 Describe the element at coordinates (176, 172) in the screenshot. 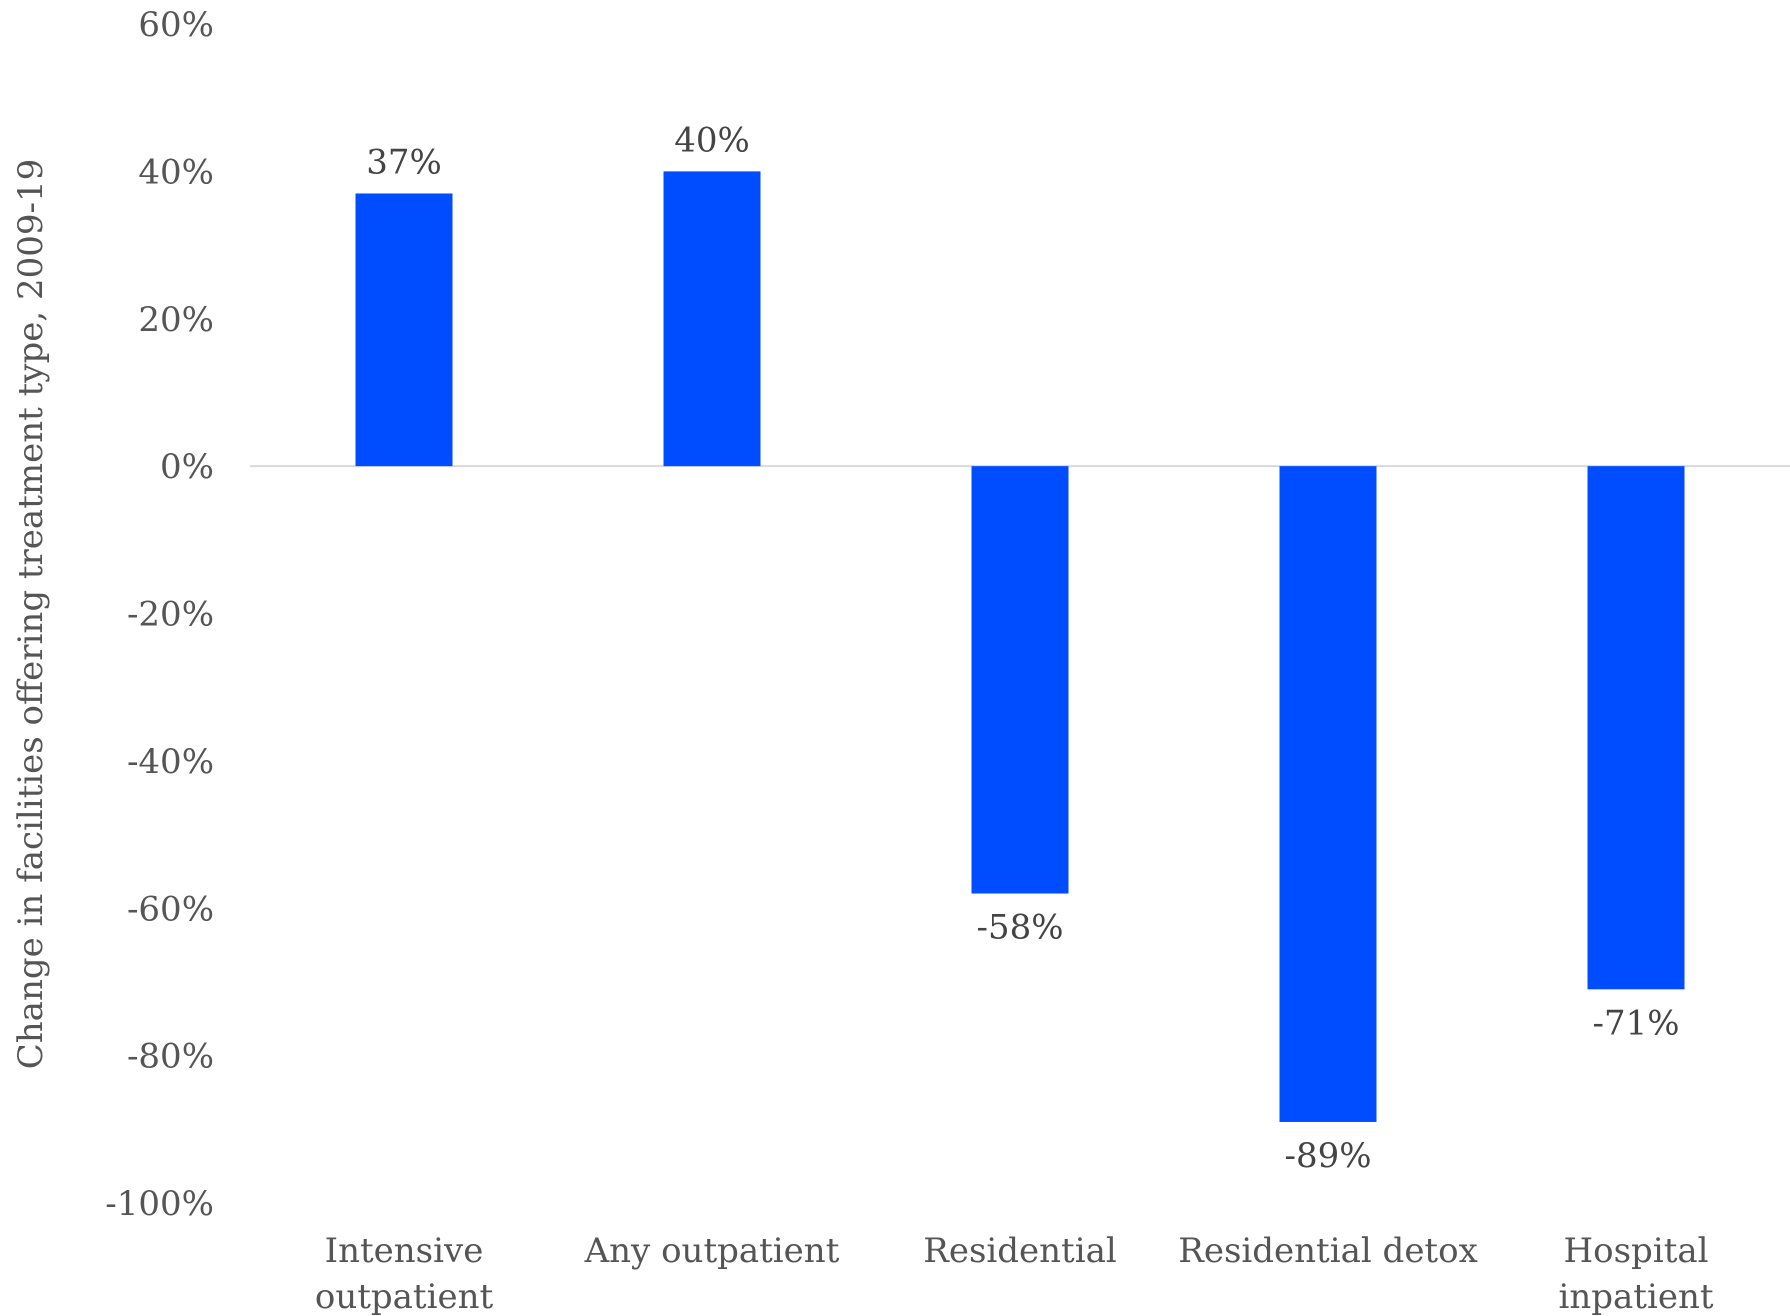

I see `y-tick-label: 40%` at that location.